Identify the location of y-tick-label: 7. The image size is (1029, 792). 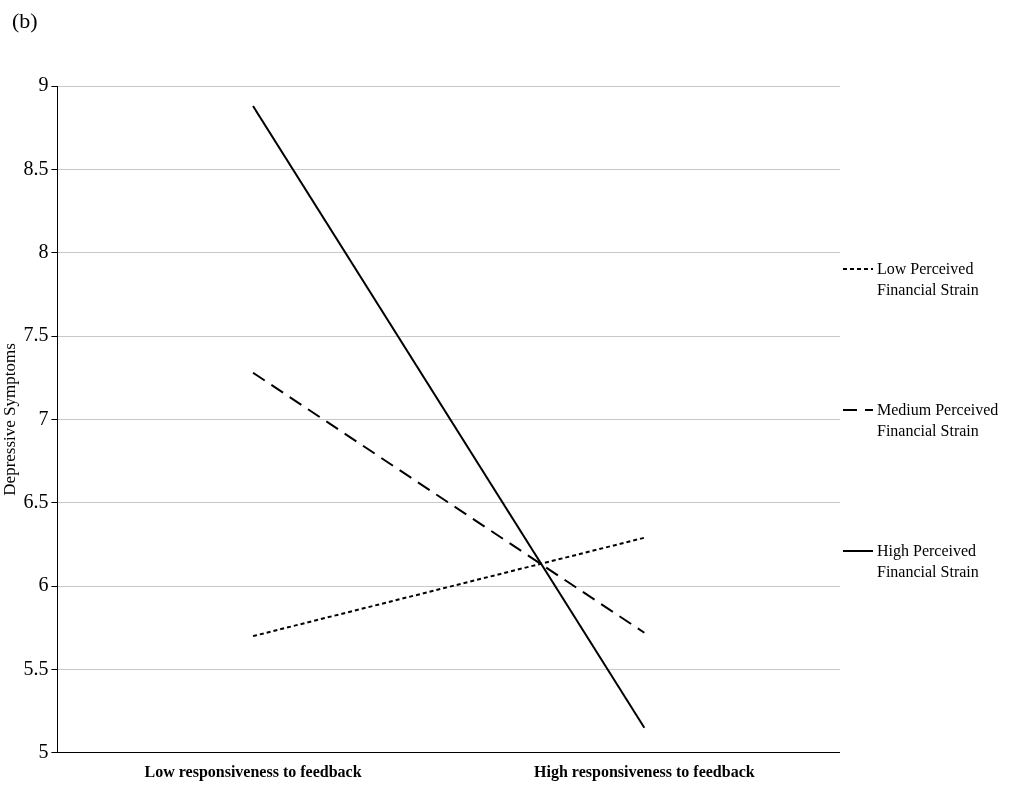
(43, 417).